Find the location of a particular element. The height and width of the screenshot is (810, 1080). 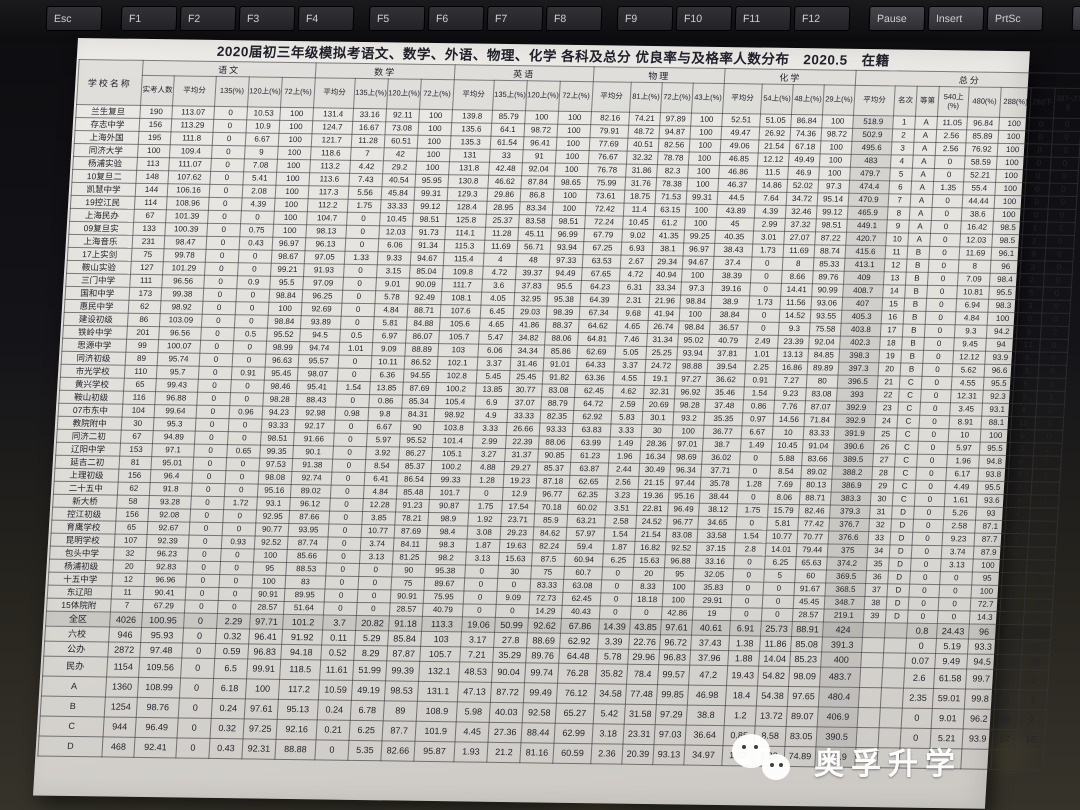

table-cell: 6.25 is located at coordinates (780, 563).